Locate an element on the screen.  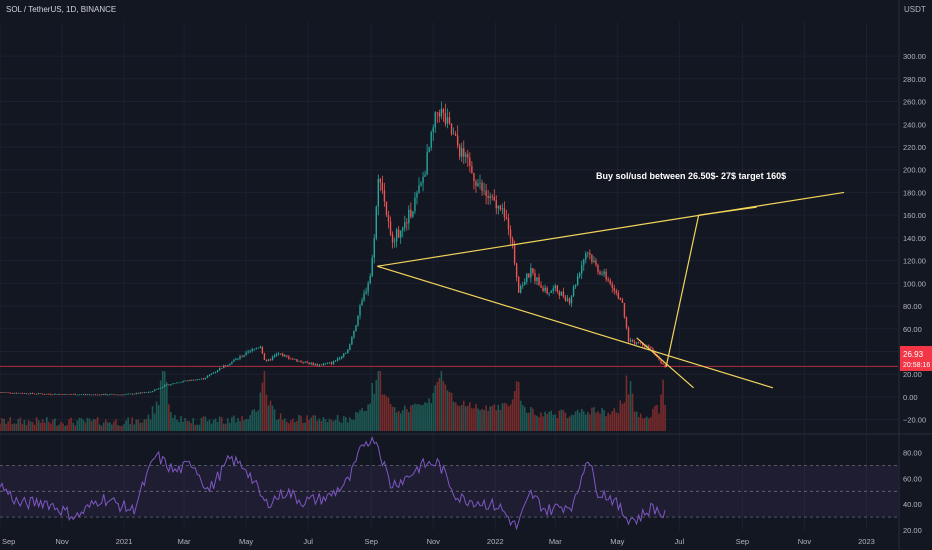
time-tick-label: Mar is located at coordinates (555, 541).